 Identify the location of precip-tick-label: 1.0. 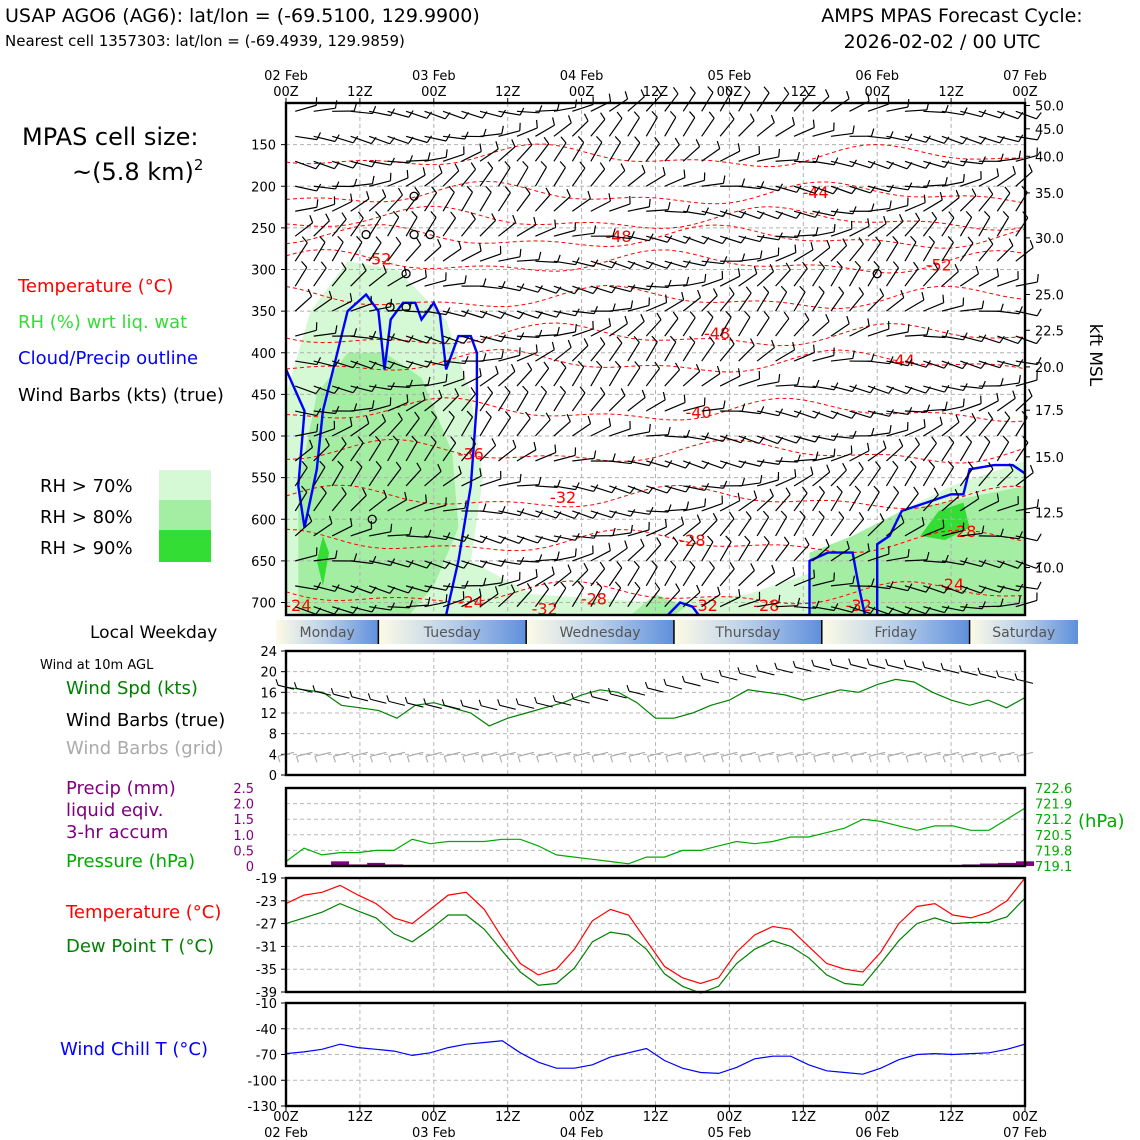
(243, 836).